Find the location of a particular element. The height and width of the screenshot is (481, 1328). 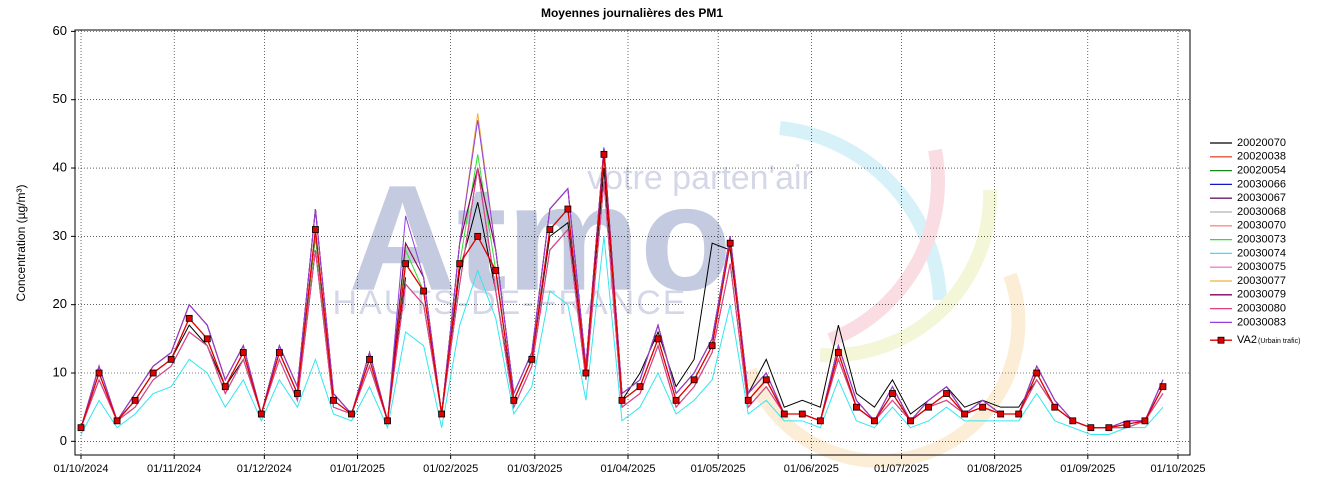

legend-label: 20030067 is located at coordinates (1261, 198).